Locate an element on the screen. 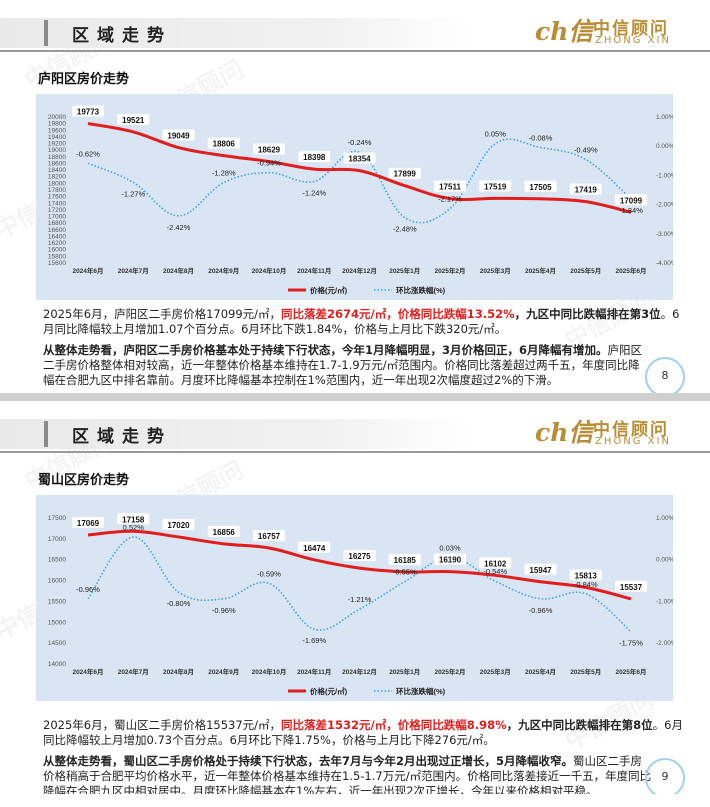  y-left-tick-label: 18200 is located at coordinates (57, 177).